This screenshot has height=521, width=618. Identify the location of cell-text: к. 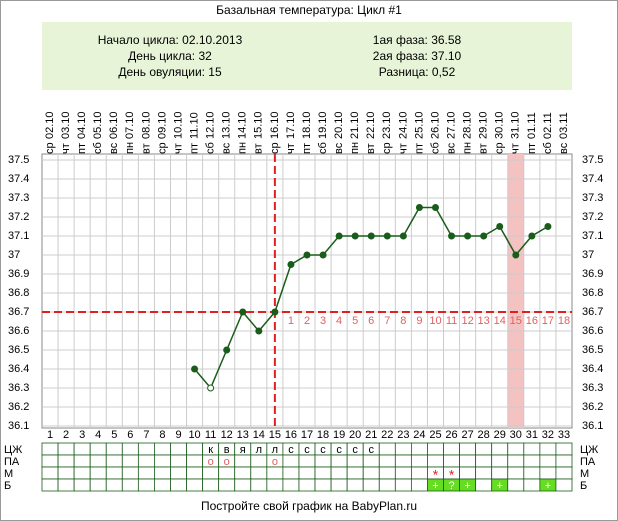
(210, 450).